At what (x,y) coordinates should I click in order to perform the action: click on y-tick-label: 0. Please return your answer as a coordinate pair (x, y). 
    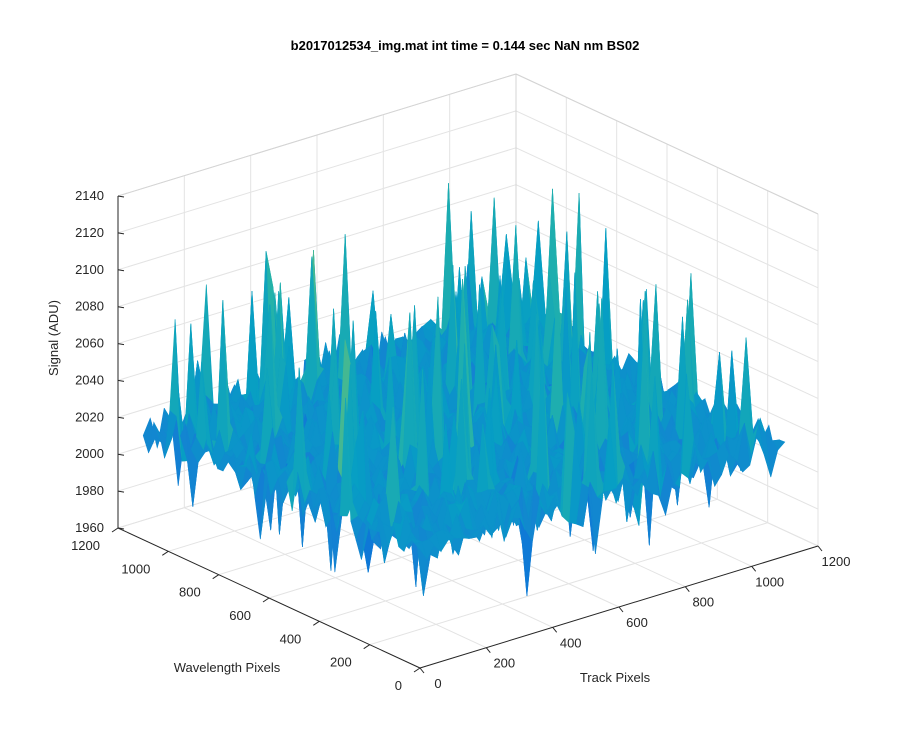
    Looking at the image, I should click on (398, 685).